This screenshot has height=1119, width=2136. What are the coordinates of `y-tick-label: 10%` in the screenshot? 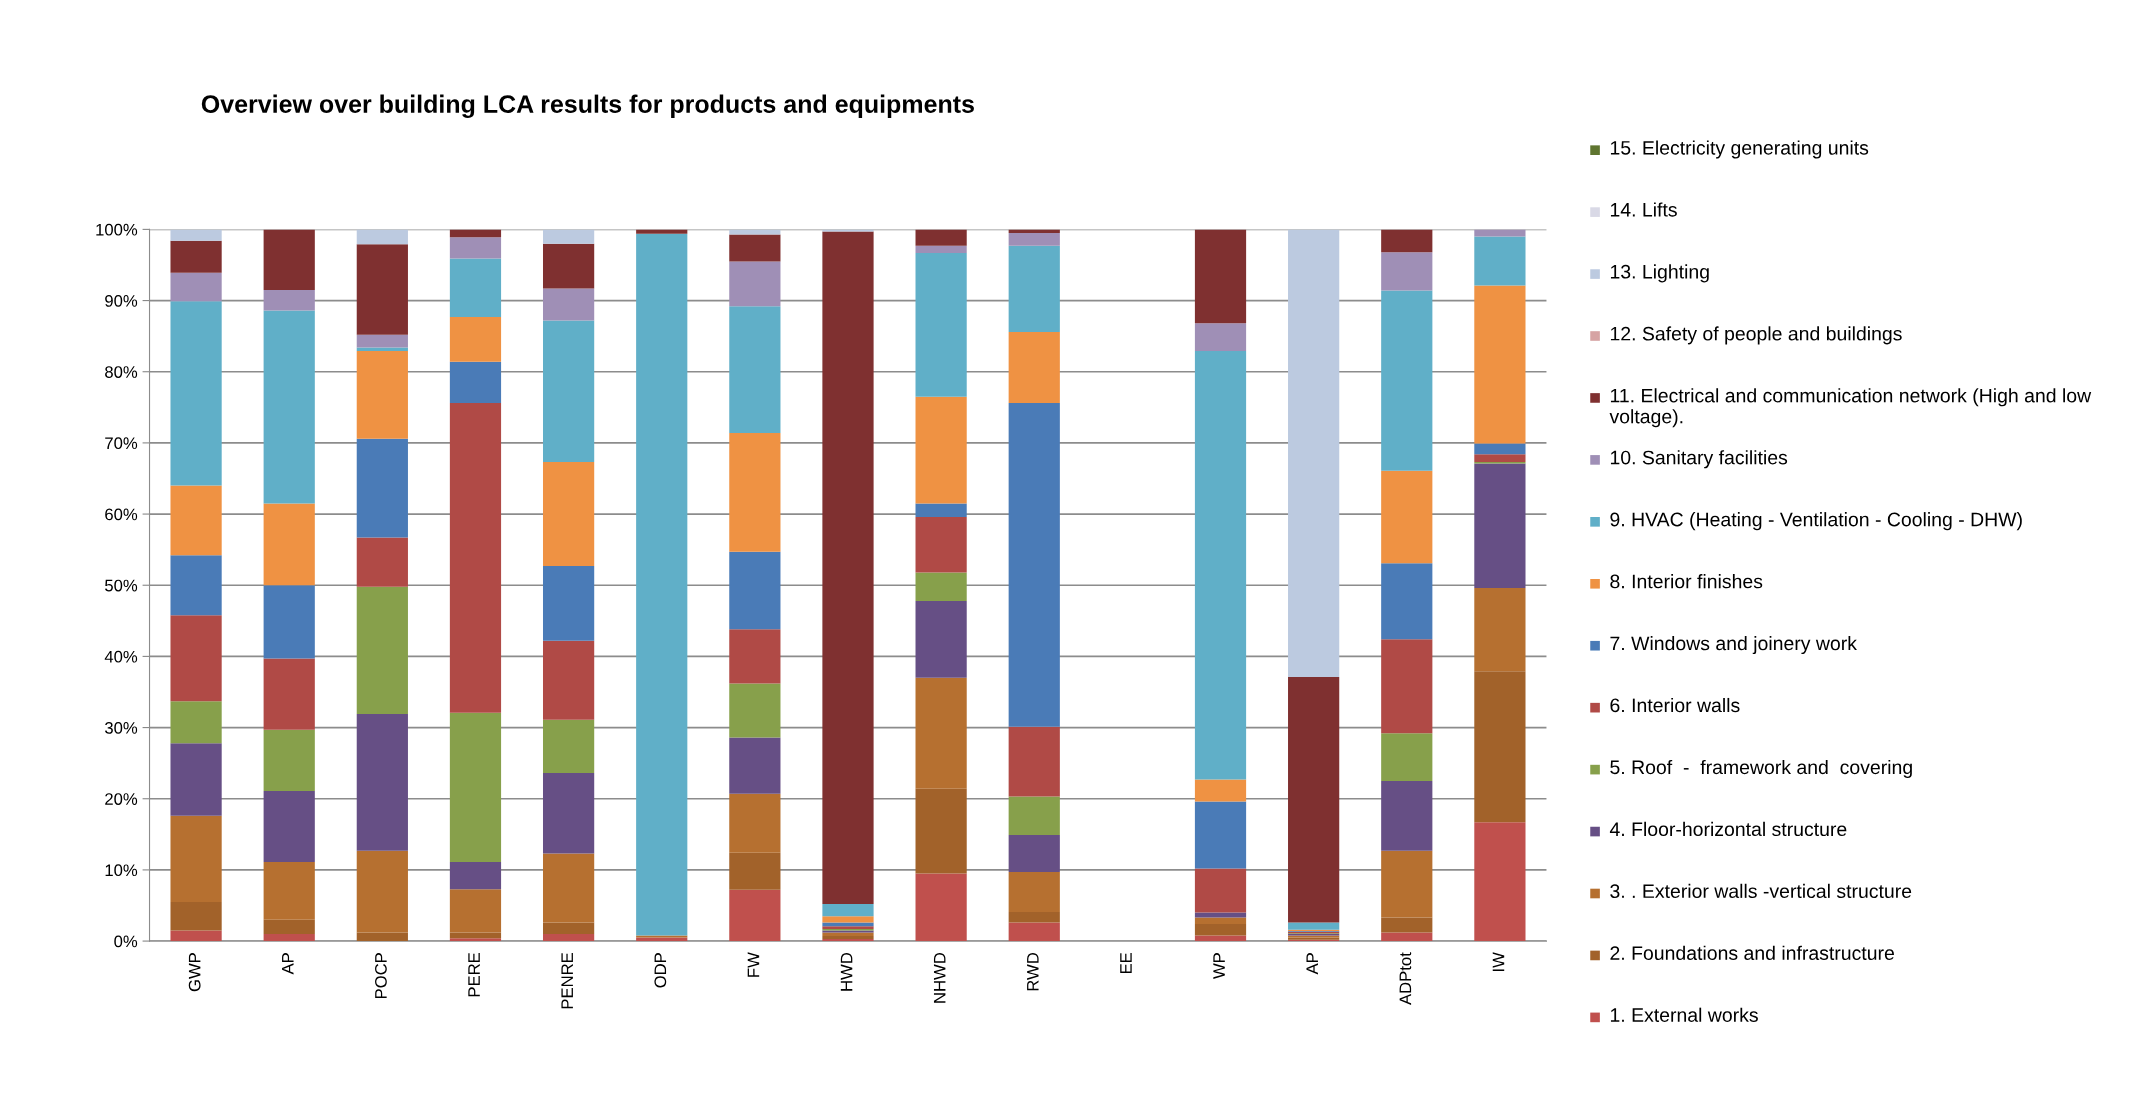 It's located at (121, 870).